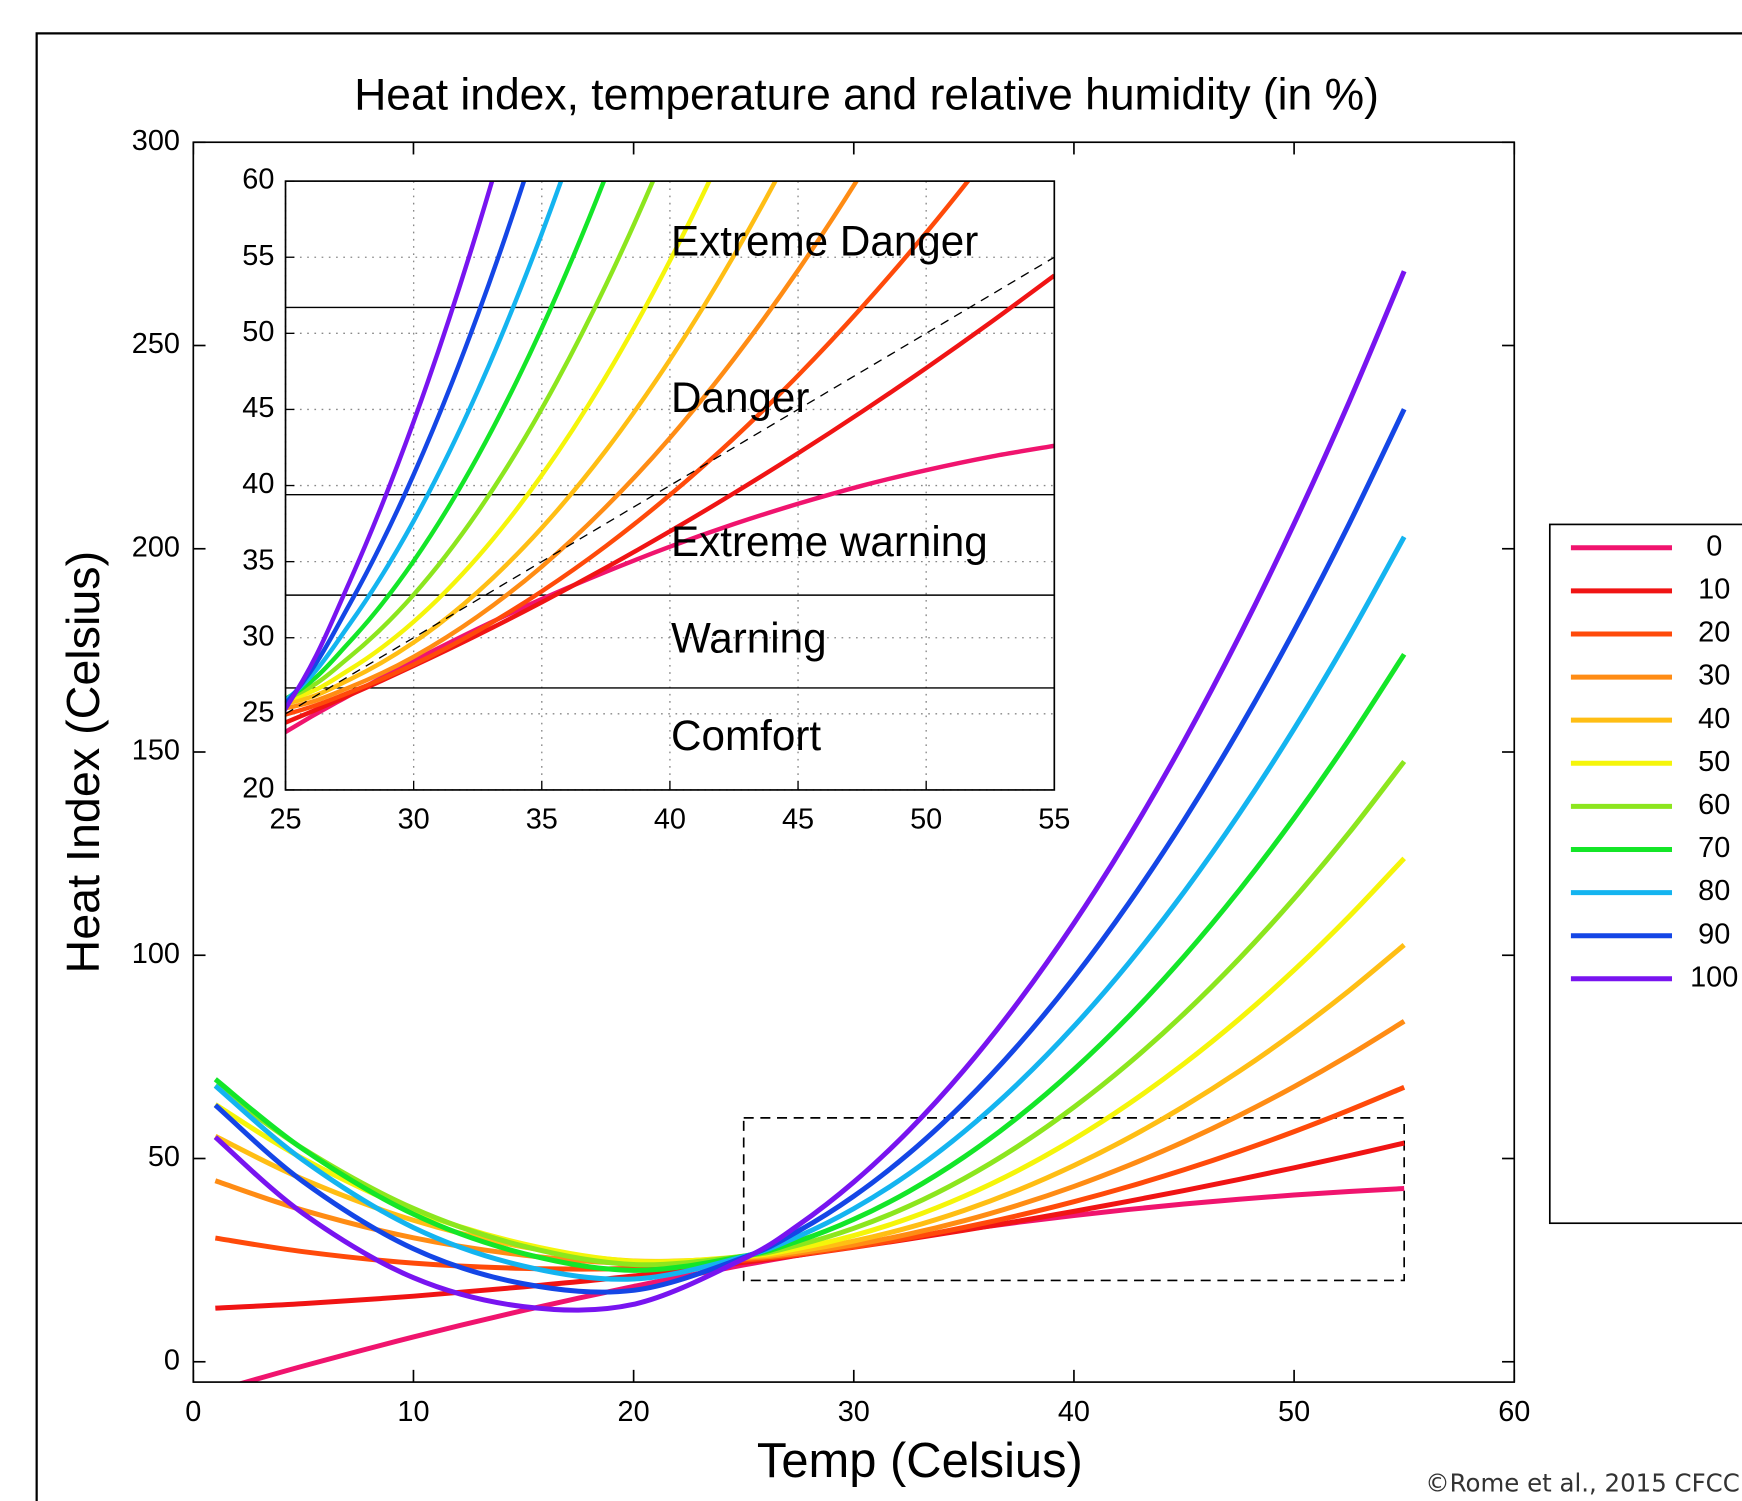  I want to click on y-tick-label: 60, so click(258, 180).